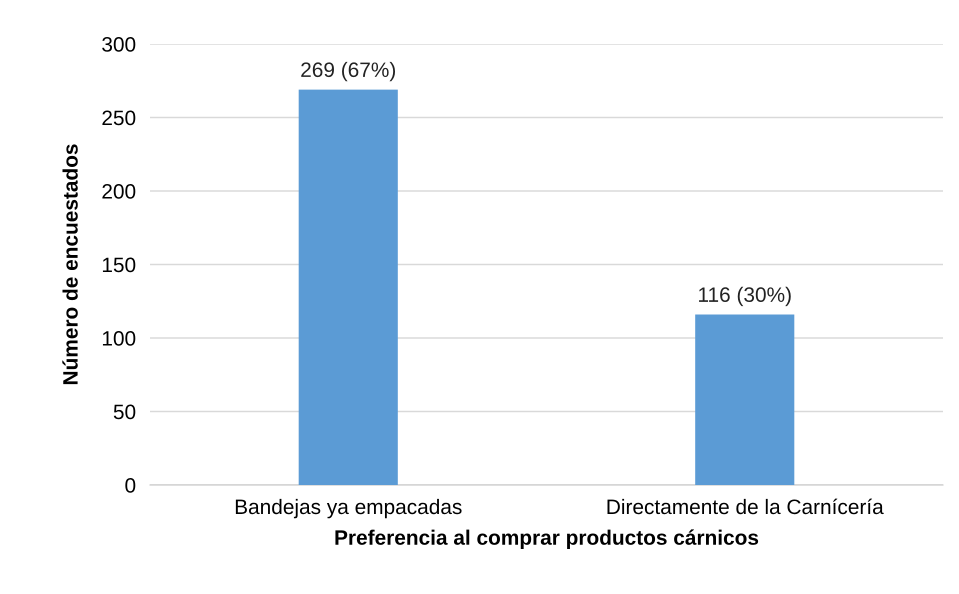 Image resolution: width=959 pixels, height=594 pixels. I want to click on x-axis-title: Preferencia al comprar productos cárnicos, so click(546, 539).